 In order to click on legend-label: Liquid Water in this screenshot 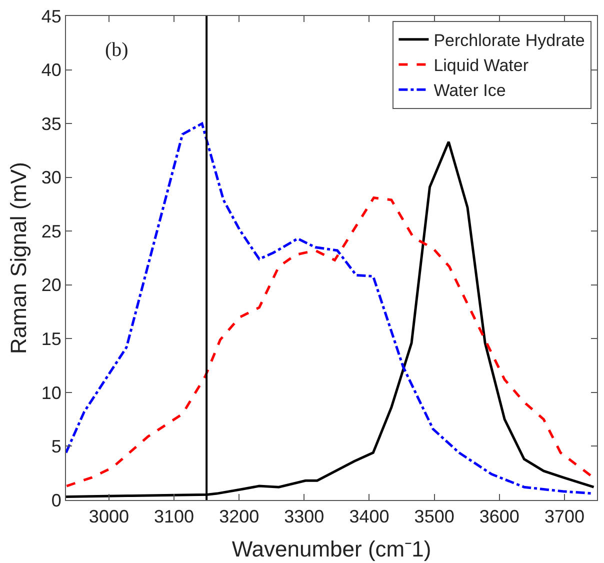, I will do `click(481, 66)`.